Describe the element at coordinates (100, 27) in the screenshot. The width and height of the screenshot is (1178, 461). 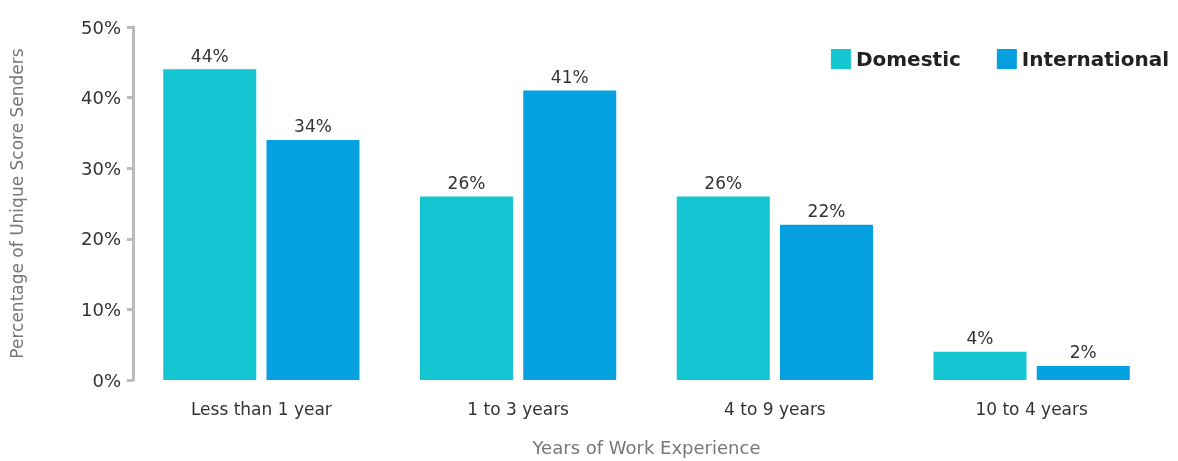
I see `y-tick-label: 50%` at that location.